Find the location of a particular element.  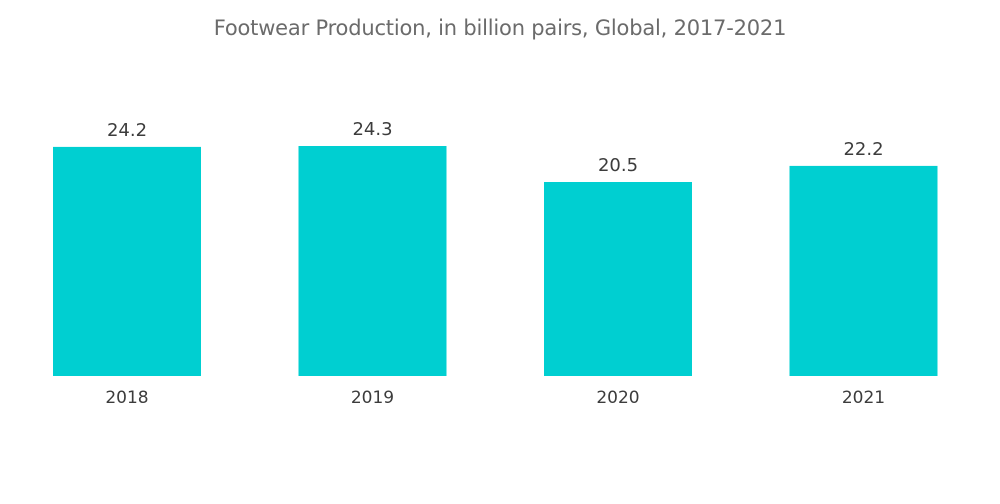

value-label-2021: 22.2 is located at coordinates (863, 149).